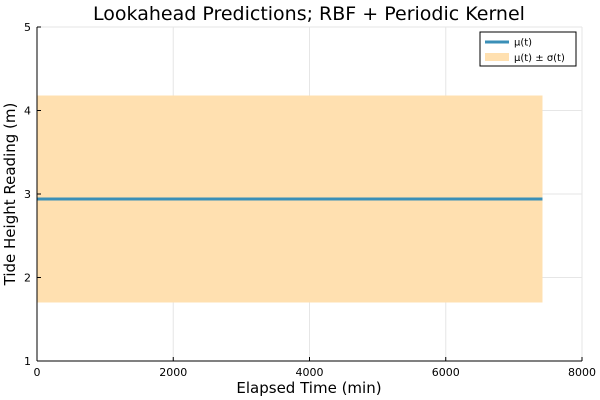 This screenshot has height=400, width=600. Describe the element at coordinates (10, 195) in the screenshot. I see `y-axis-label: Tide Height Reading (m)` at that location.